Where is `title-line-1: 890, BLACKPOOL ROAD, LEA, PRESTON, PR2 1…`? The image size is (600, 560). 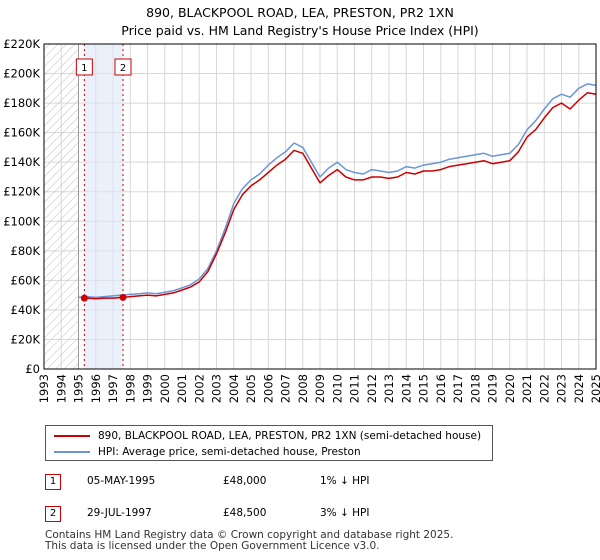 title-line-1: 890, BLACKPOOL ROAD, LEA, PRESTON, PR2 1… is located at coordinates (300, 12).